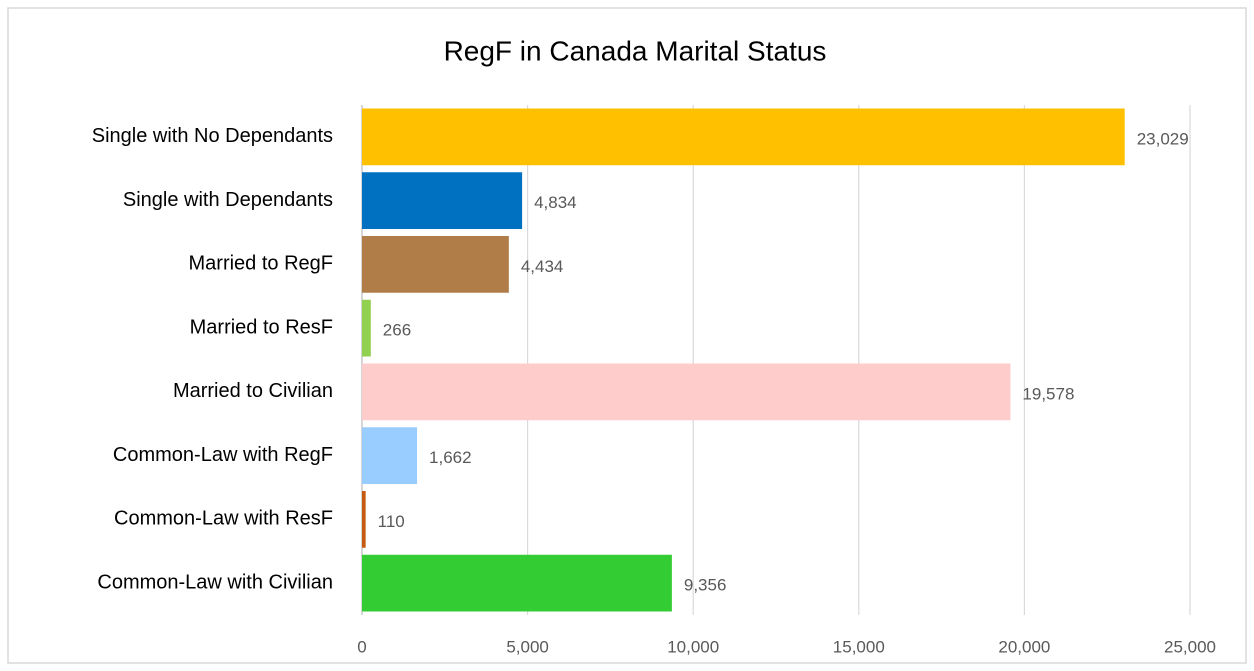  I want to click on data-label: 266, so click(397, 330).